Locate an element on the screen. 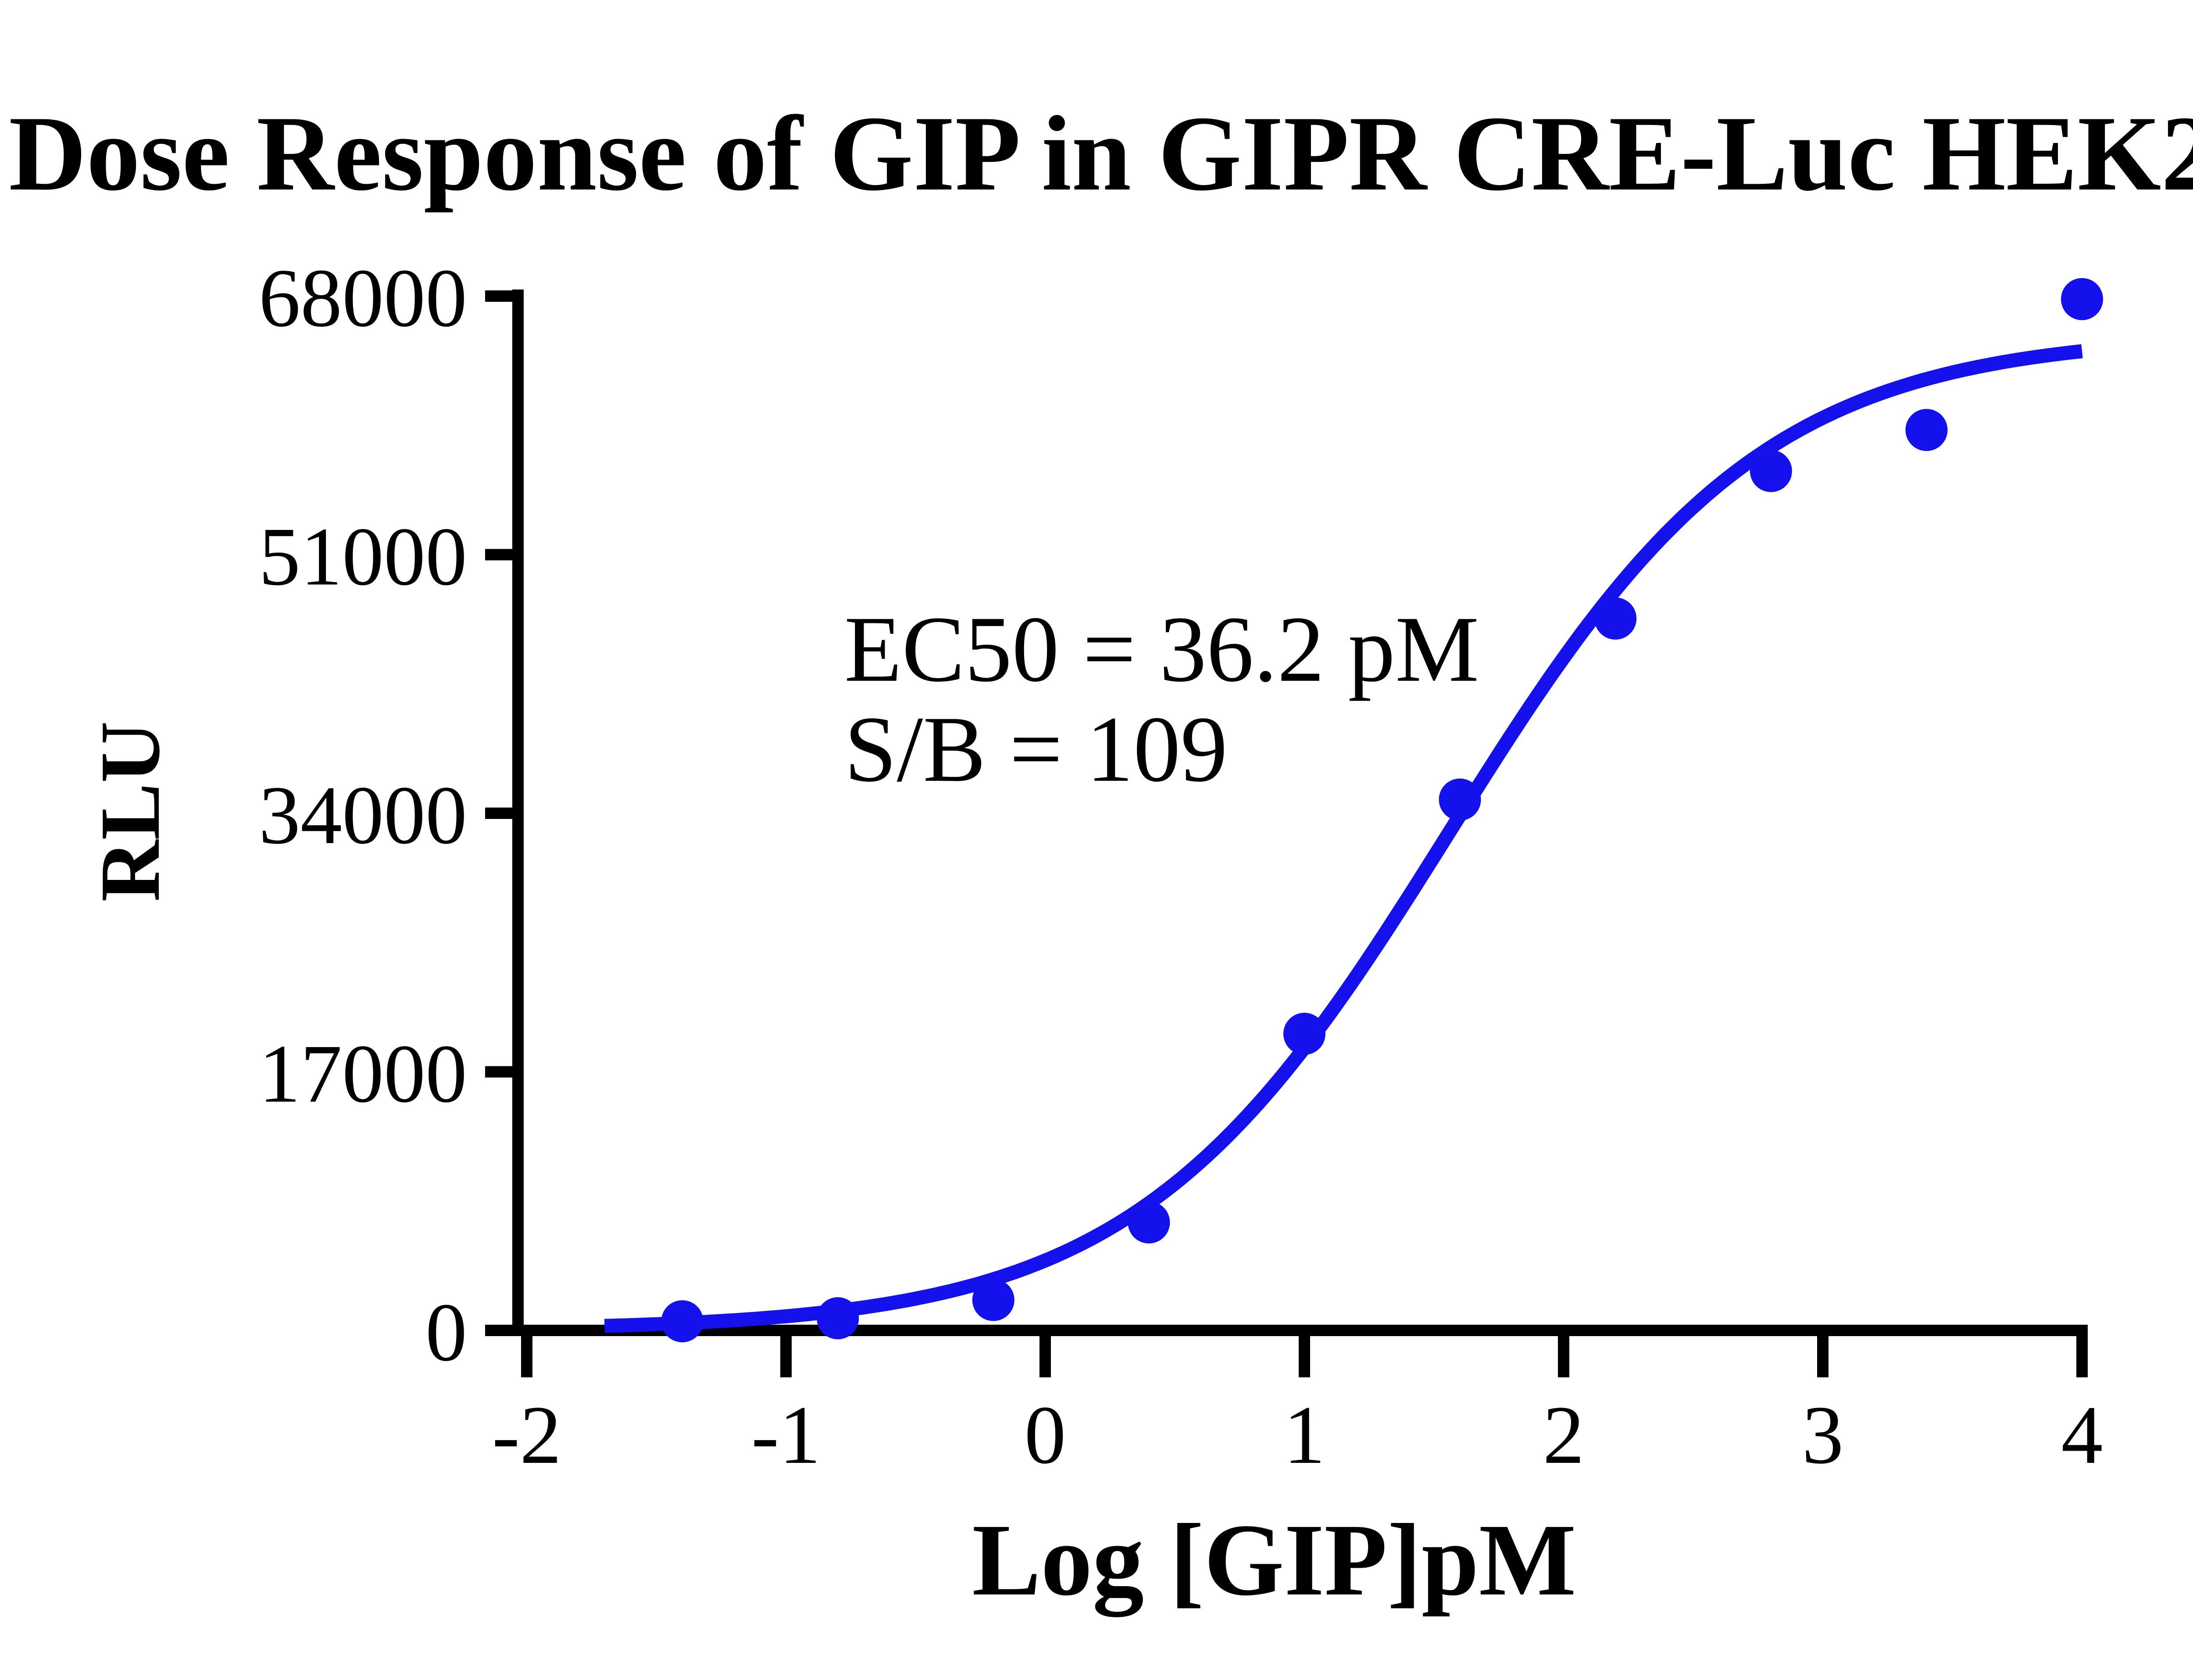 The image size is (2193, 1680). x-axis-ticks is located at coordinates (1304, 1356).